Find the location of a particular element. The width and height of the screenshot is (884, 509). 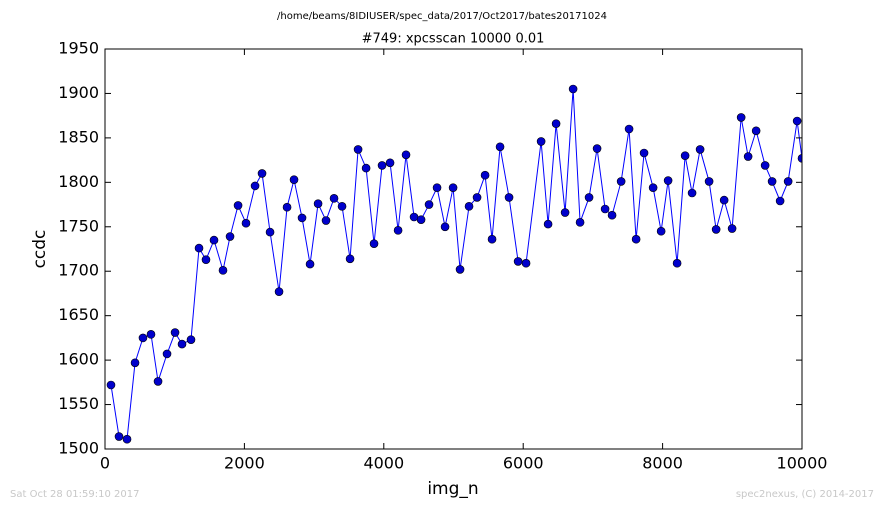

footer-credit: spec2nexus, (C) 2014-2017 is located at coordinates (805, 494).